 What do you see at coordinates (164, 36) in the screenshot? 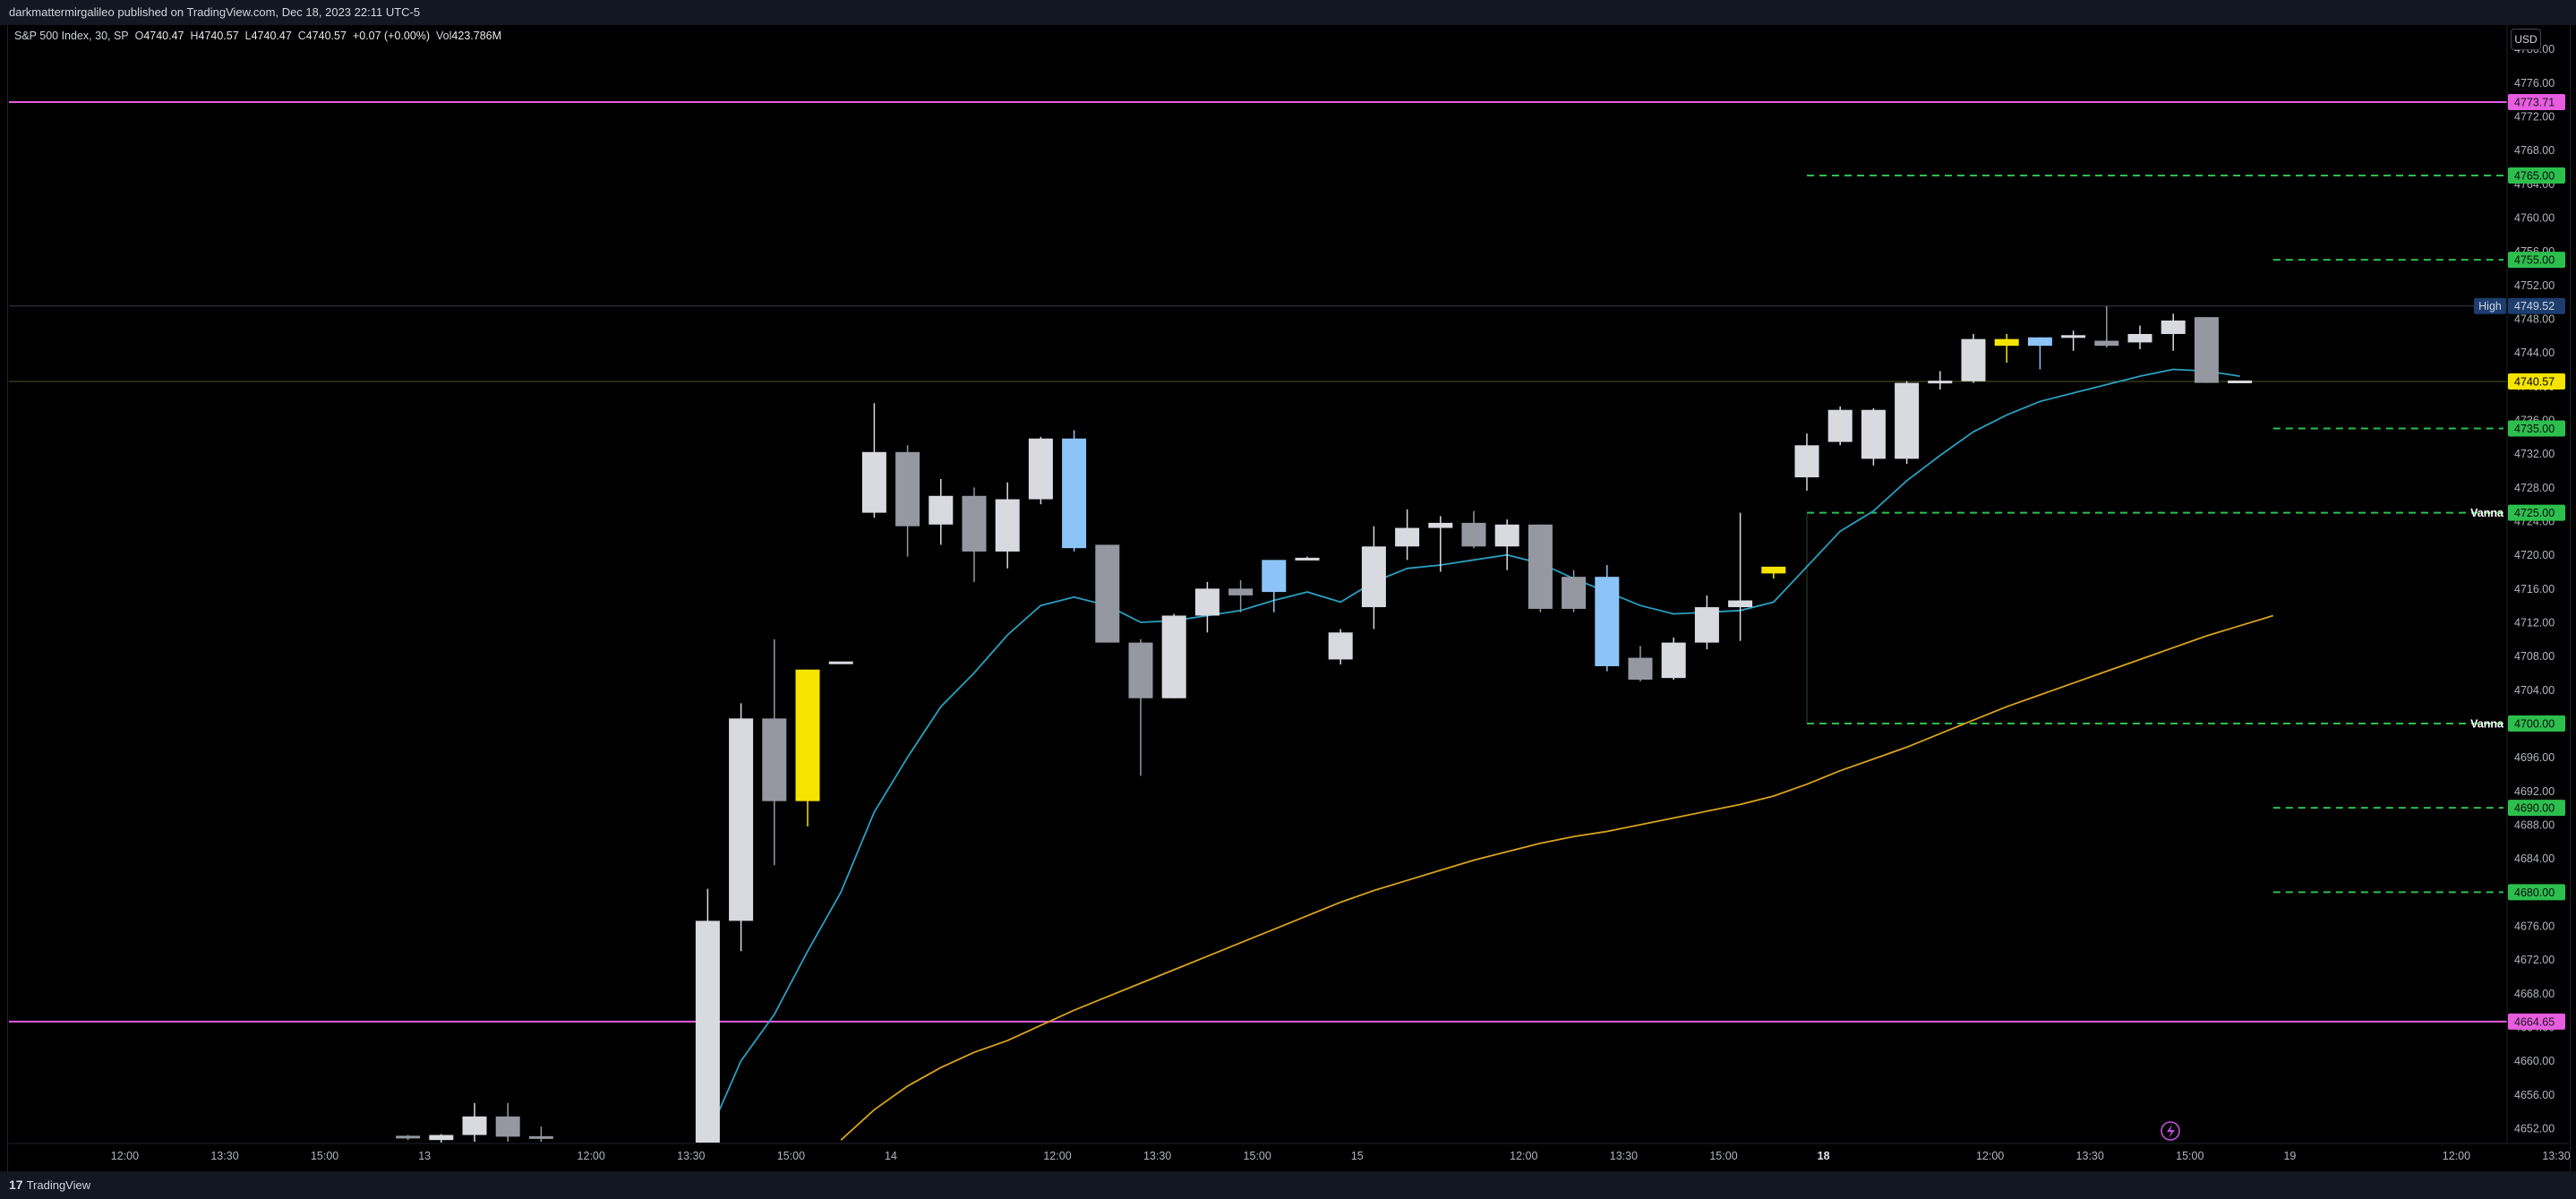
I see `open-value: 4740.47` at bounding box center [164, 36].